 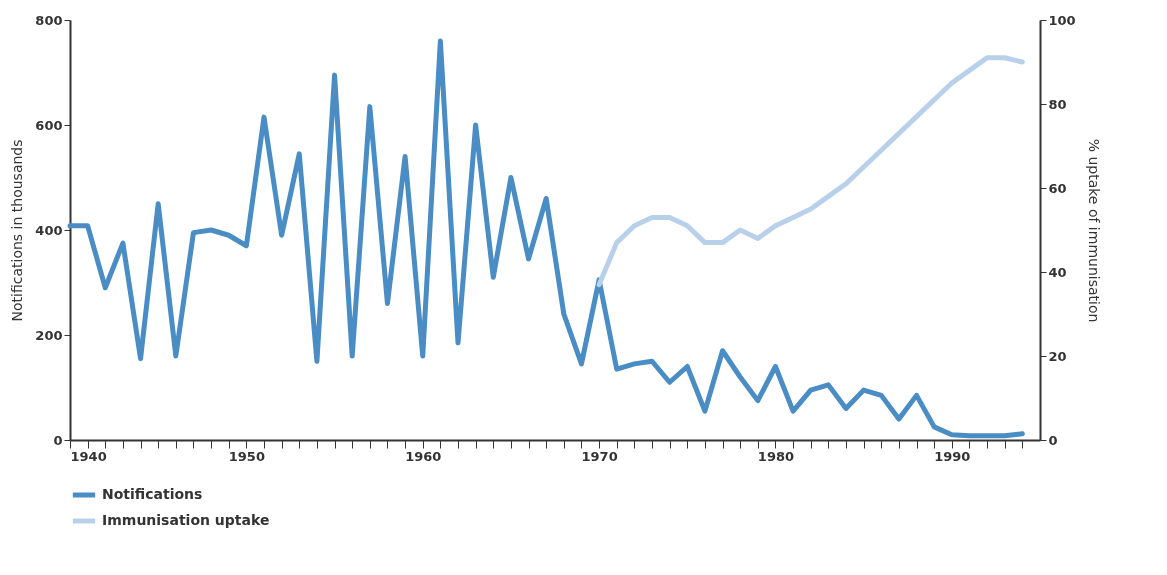 I want to click on legend-label: Immunisation uptake, so click(x=186, y=520).